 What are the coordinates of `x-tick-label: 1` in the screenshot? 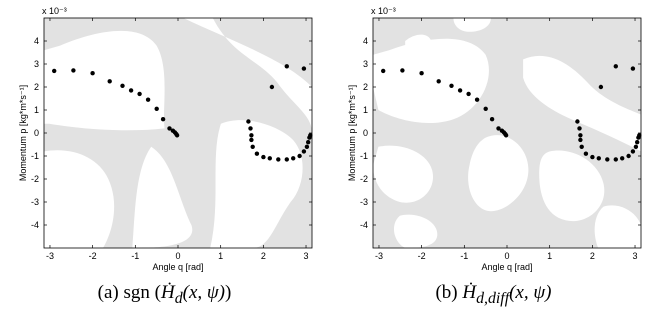 It's located at (549, 256).